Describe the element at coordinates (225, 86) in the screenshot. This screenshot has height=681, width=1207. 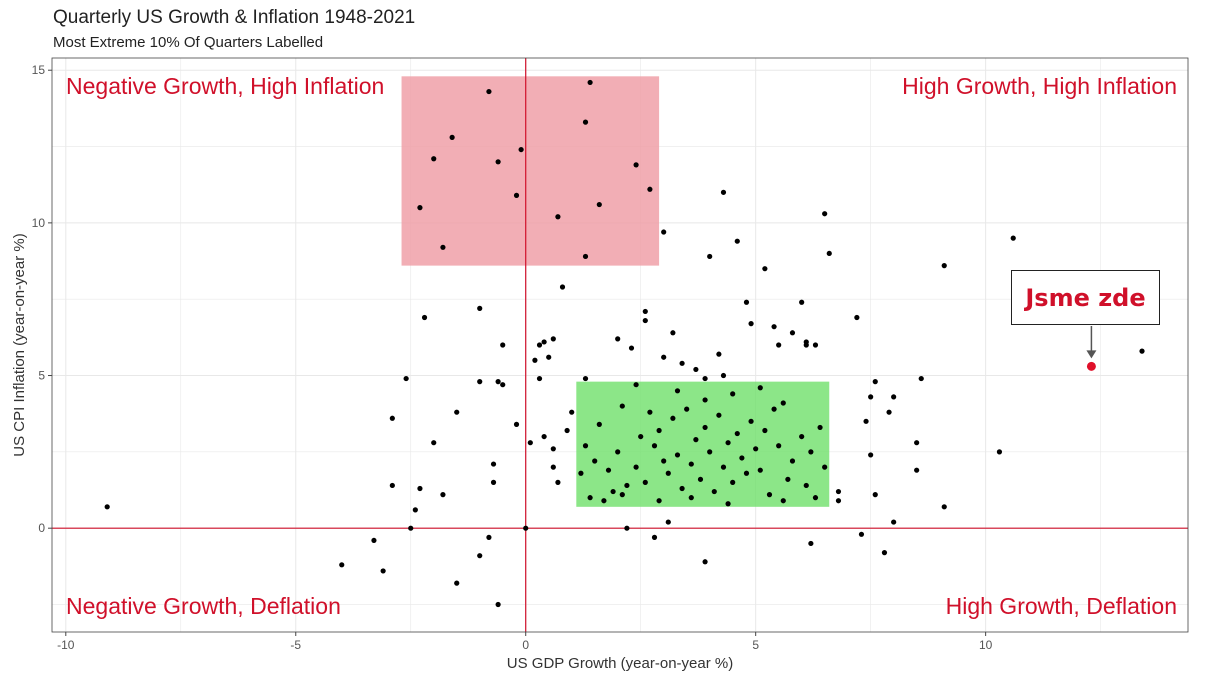
I see `quadrant-label-top-left: Negative Growth, High Inflation` at that location.